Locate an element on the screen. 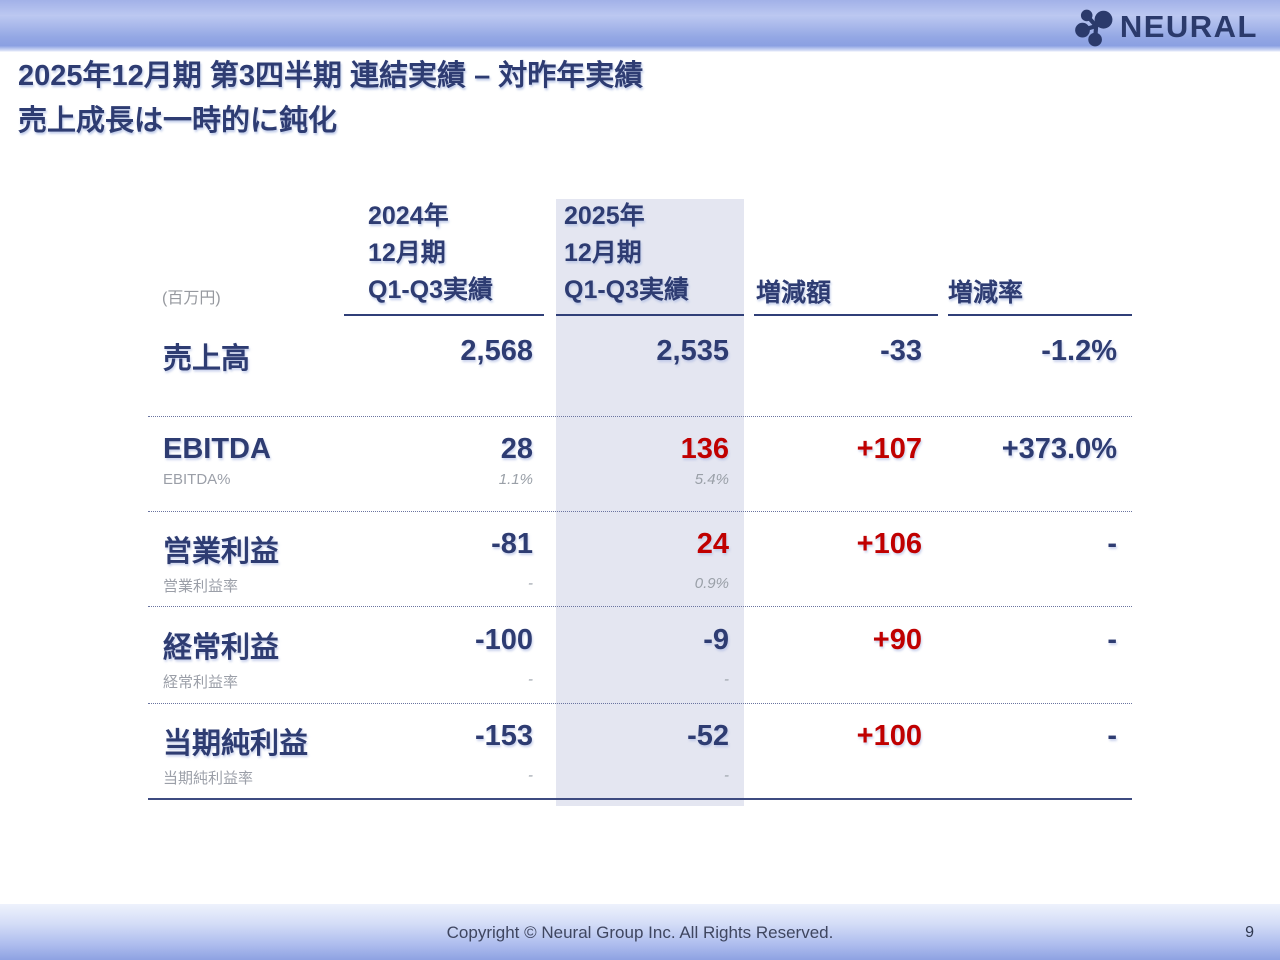 The width and height of the screenshot is (1280, 960). value-2024: -100 is located at coordinates (503, 640).